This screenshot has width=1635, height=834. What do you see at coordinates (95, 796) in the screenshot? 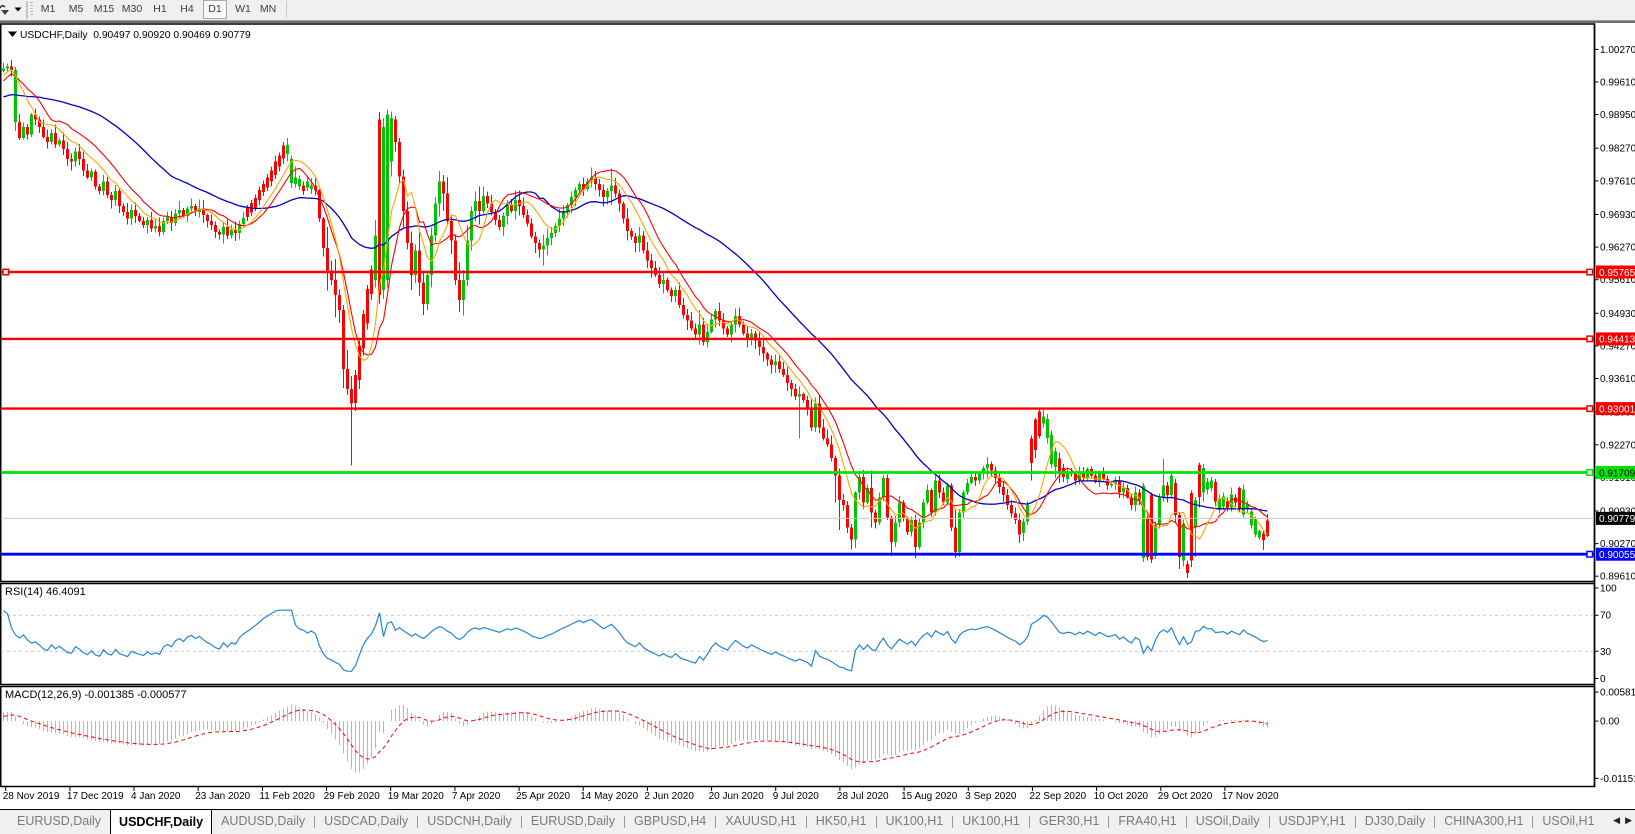
I see `svg-text: 17 Dec 2019` at bounding box center [95, 796].